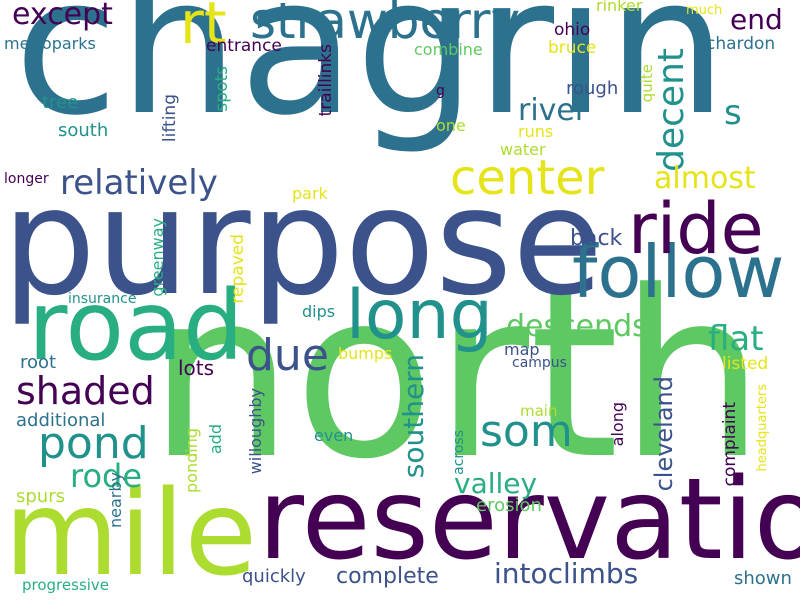 This screenshot has width=800, height=600. Describe the element at coordinates (115, 500) in the screenshot. I see `word: nearby` at that location.